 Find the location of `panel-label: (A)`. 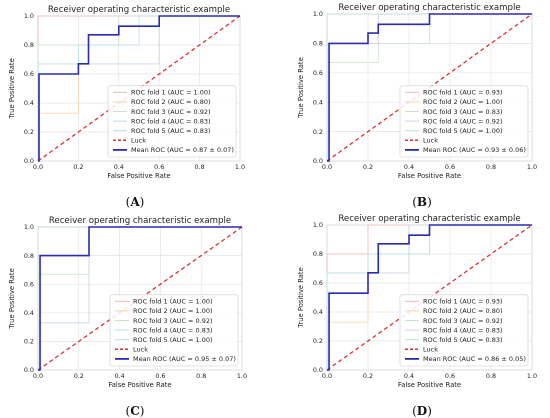

panel-label: (A) is located at coordinates (135, 202).